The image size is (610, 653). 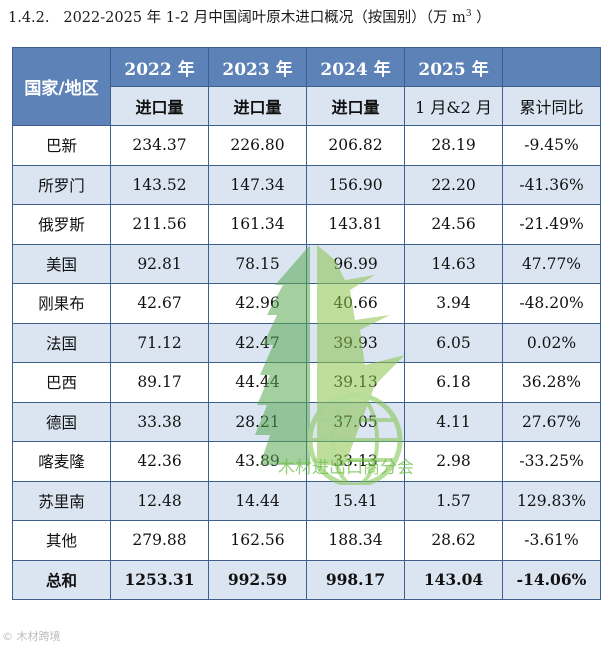 I want to click on country-cell: 美国, so click(x=61, y=263).